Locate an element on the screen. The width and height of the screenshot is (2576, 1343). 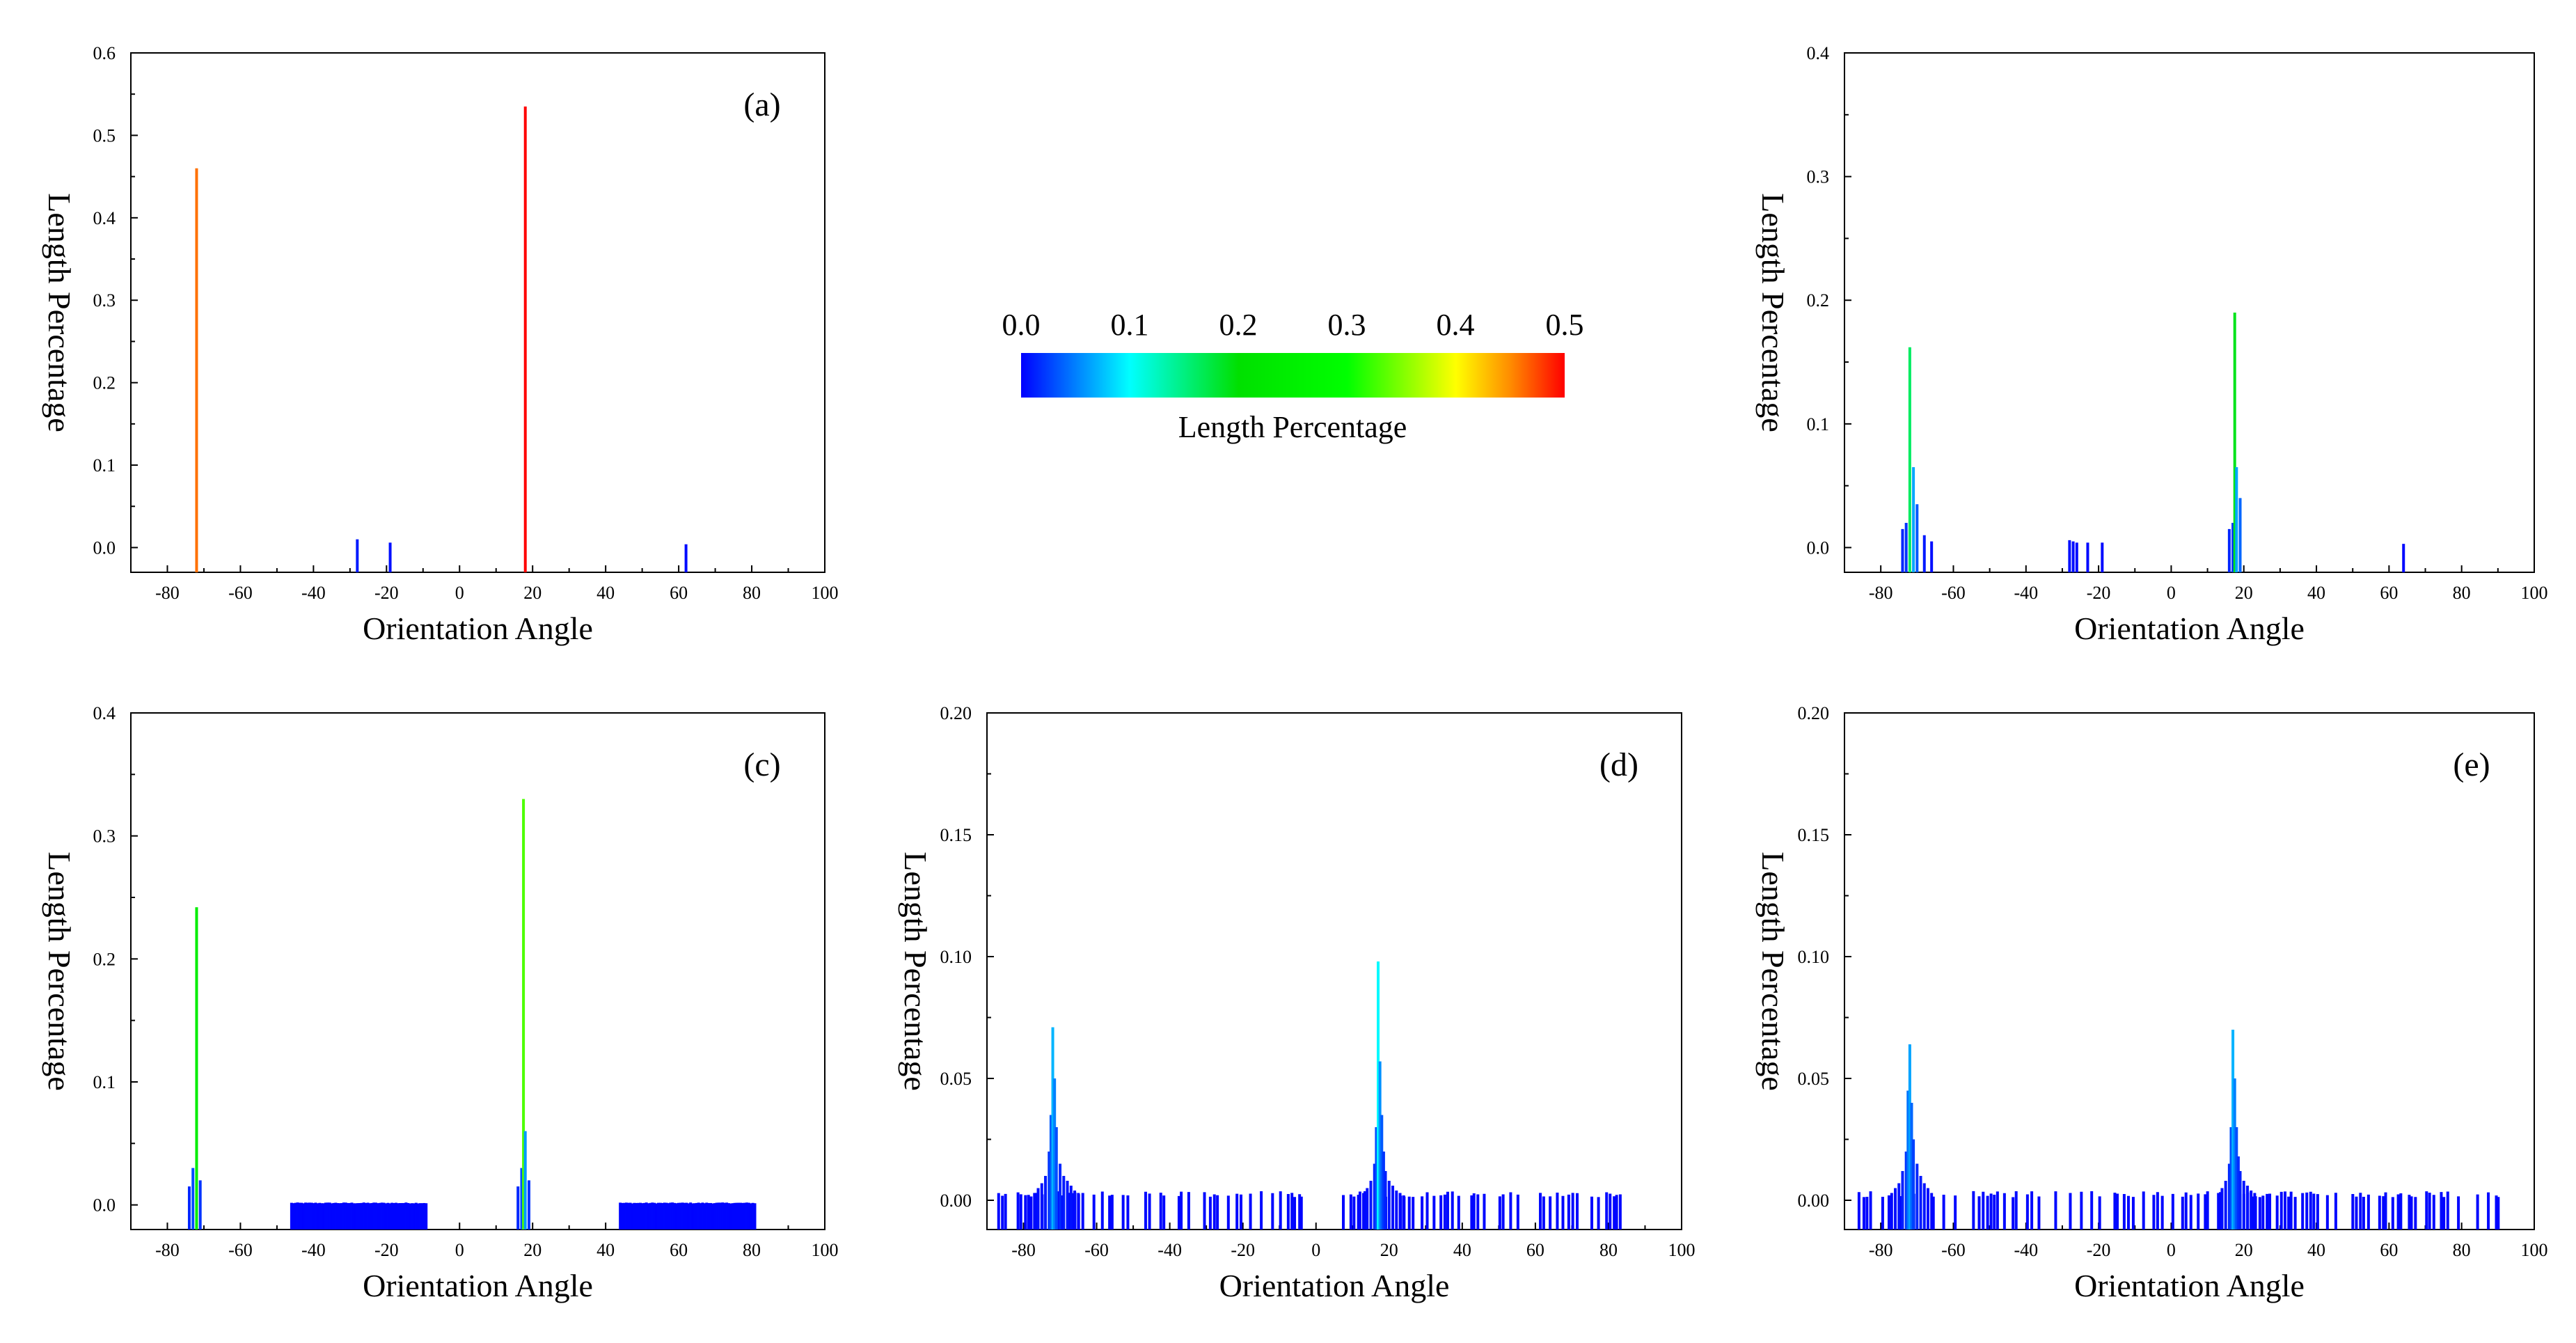
panel-label: (a) is located at coordinates (761, 104).